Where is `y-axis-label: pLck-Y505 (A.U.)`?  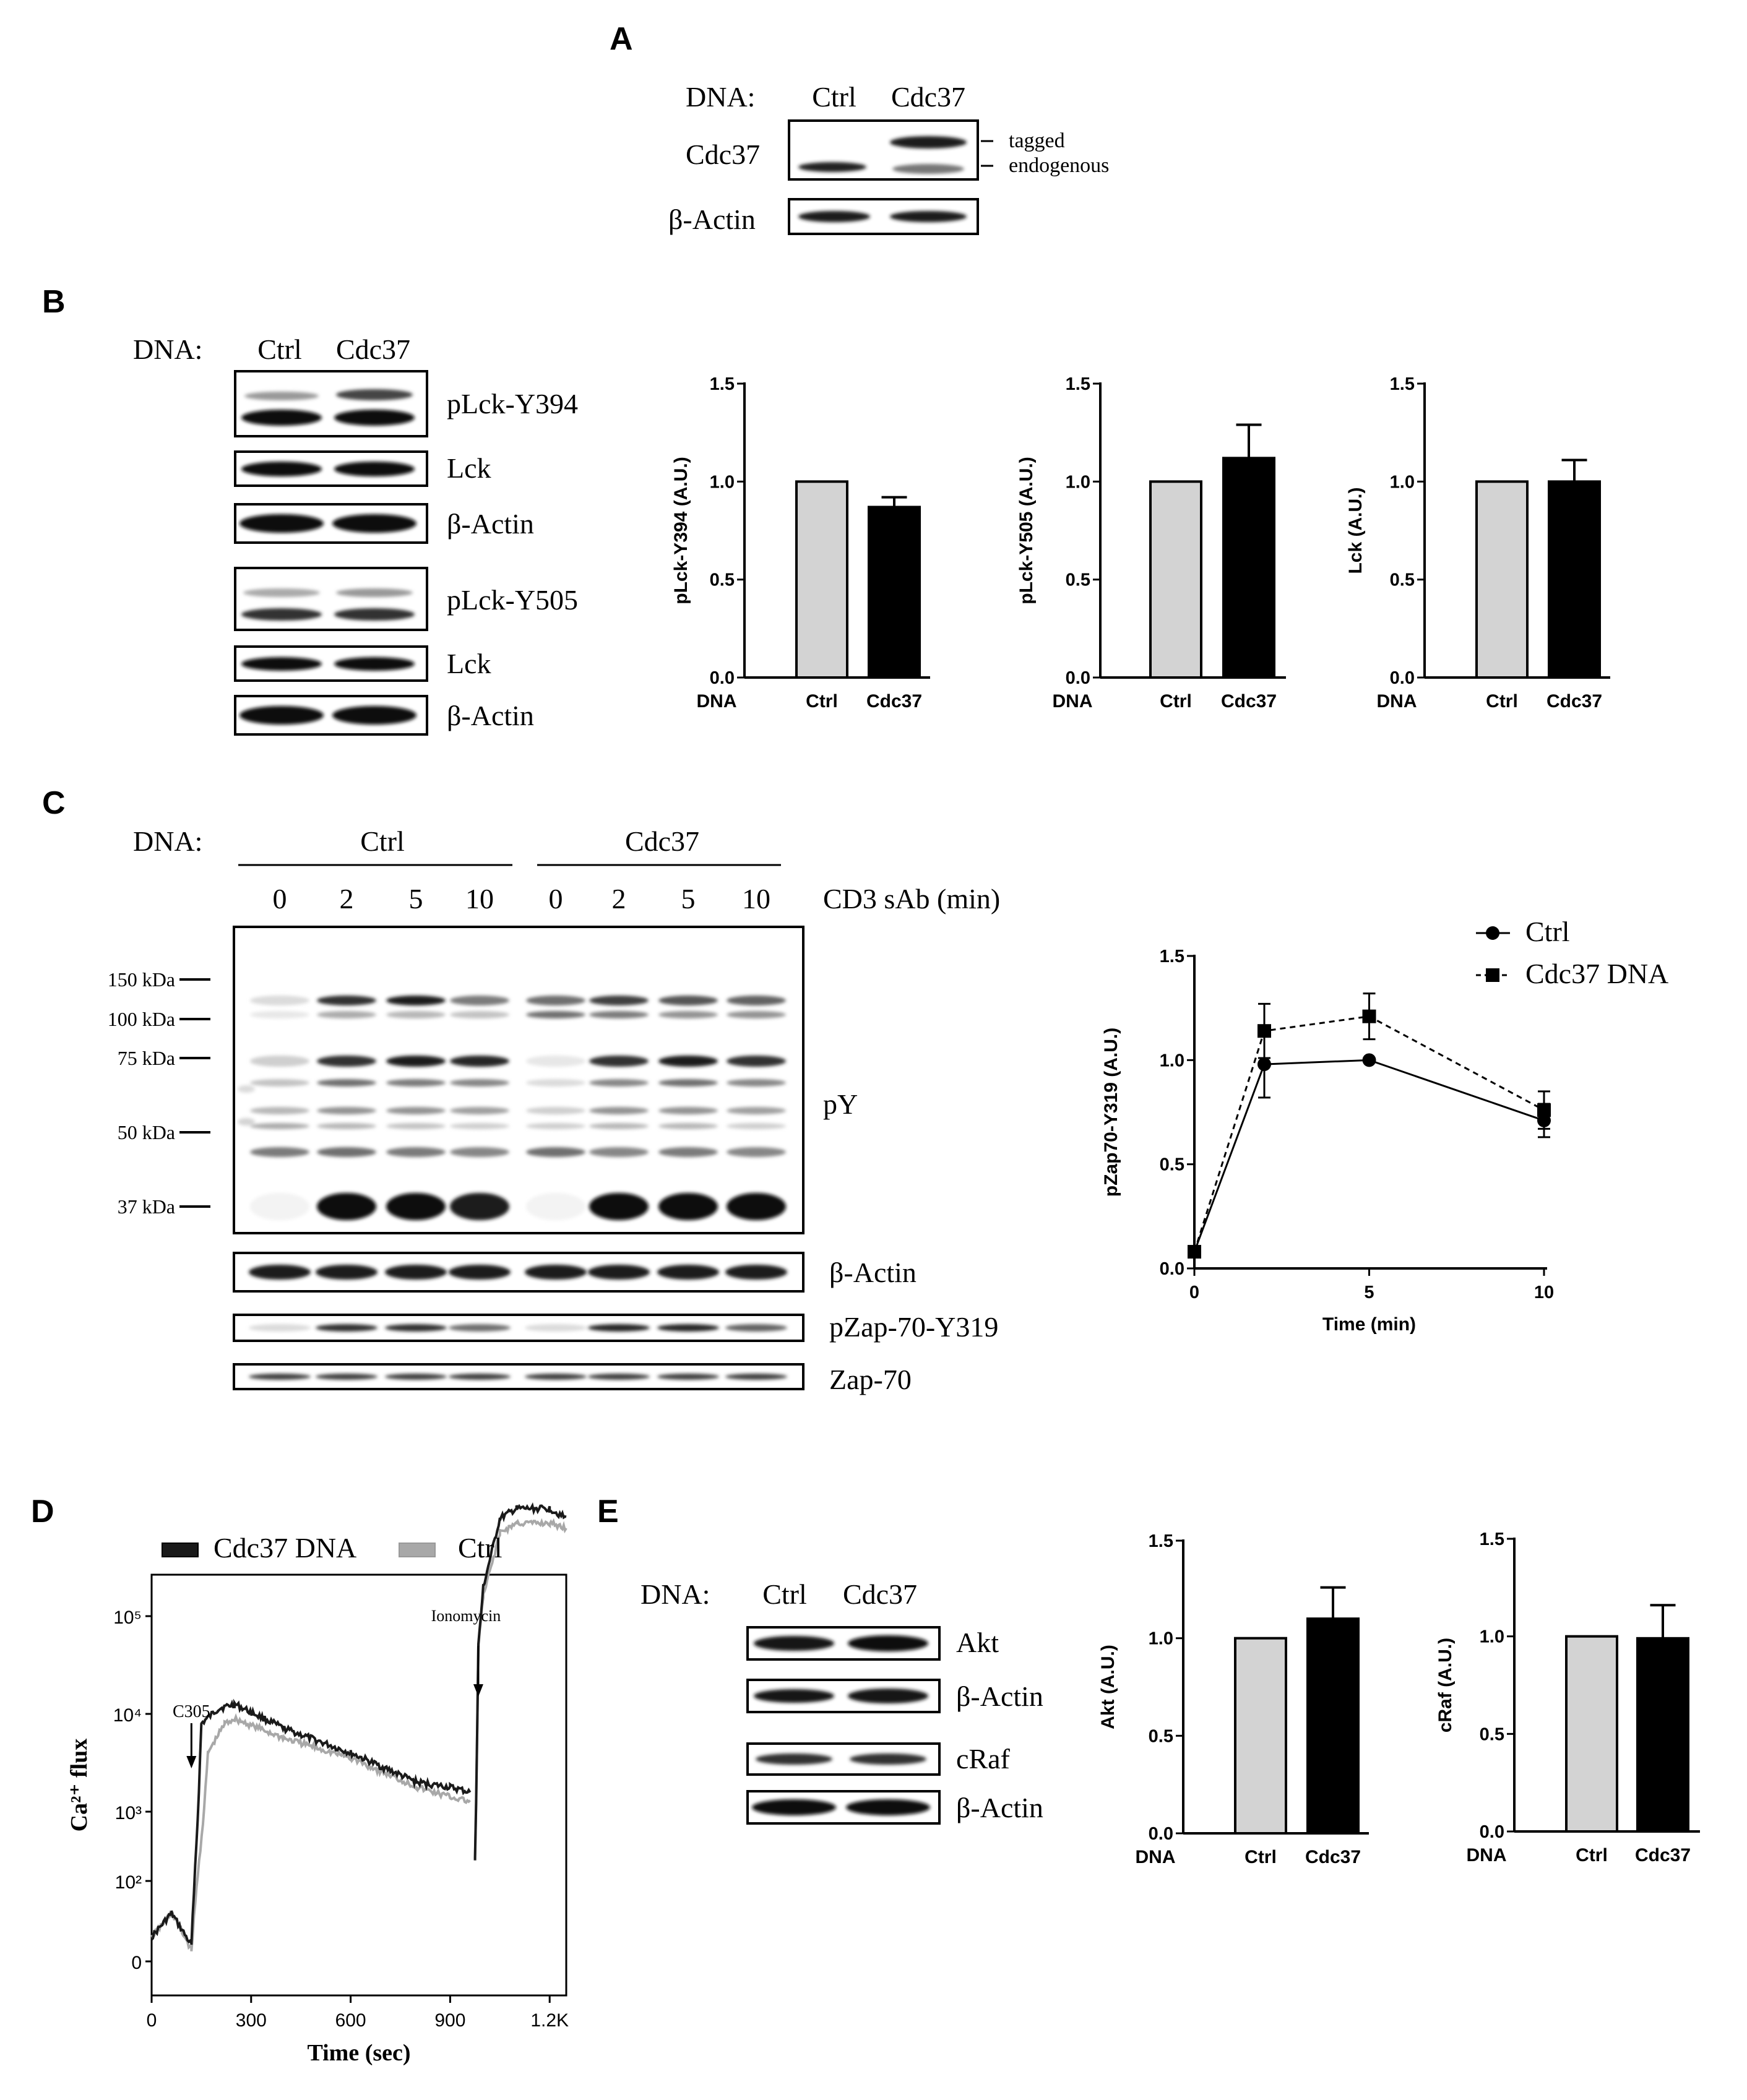
y-axis-label: pLck-Y505 (A.U.) is located at coordinates (1026, 530).